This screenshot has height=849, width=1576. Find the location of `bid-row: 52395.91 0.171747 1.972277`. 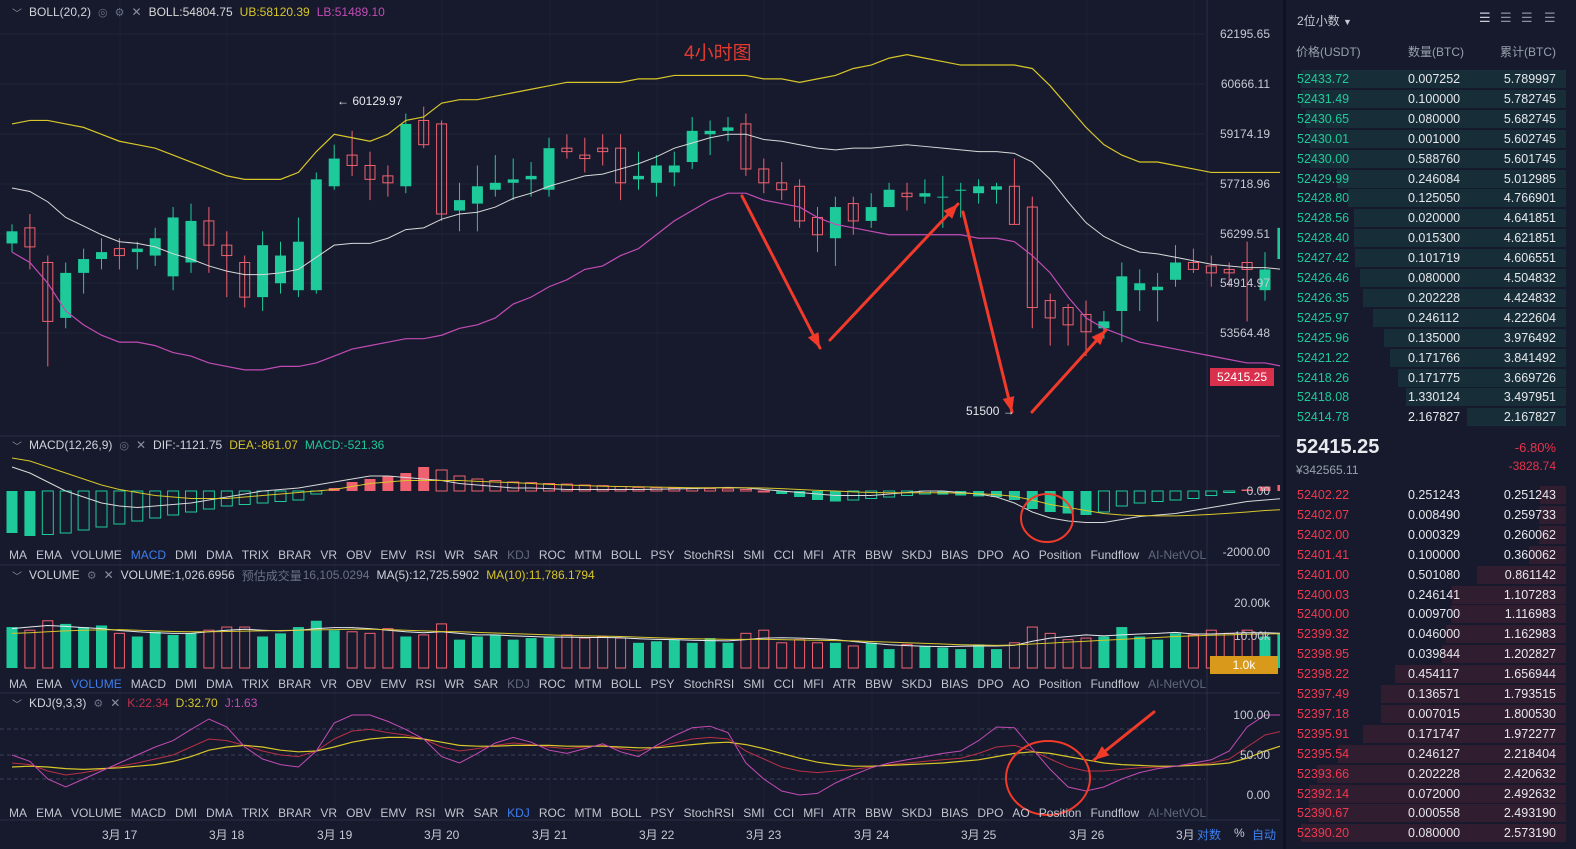

bid-row: 52395.91 0.171747 1.972277 is located at coordinates (1430, 734).